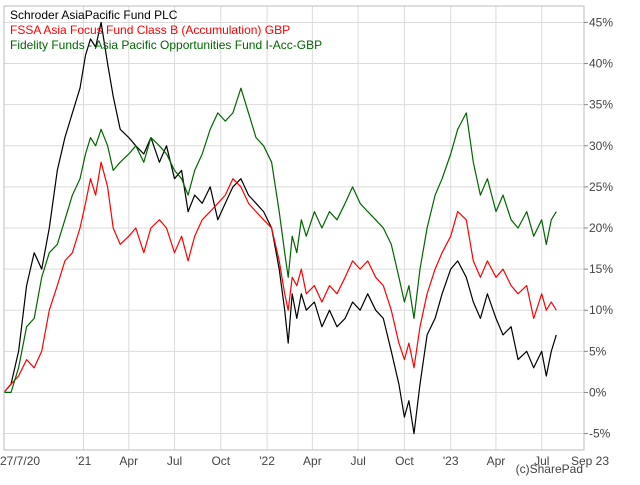 The width and height of the screenshot is (640, 485). I want to click on y-axis: -5% 0% 5% 10% 15% 20% 25% 30% 35% 40% 45%, so click(598, 228).